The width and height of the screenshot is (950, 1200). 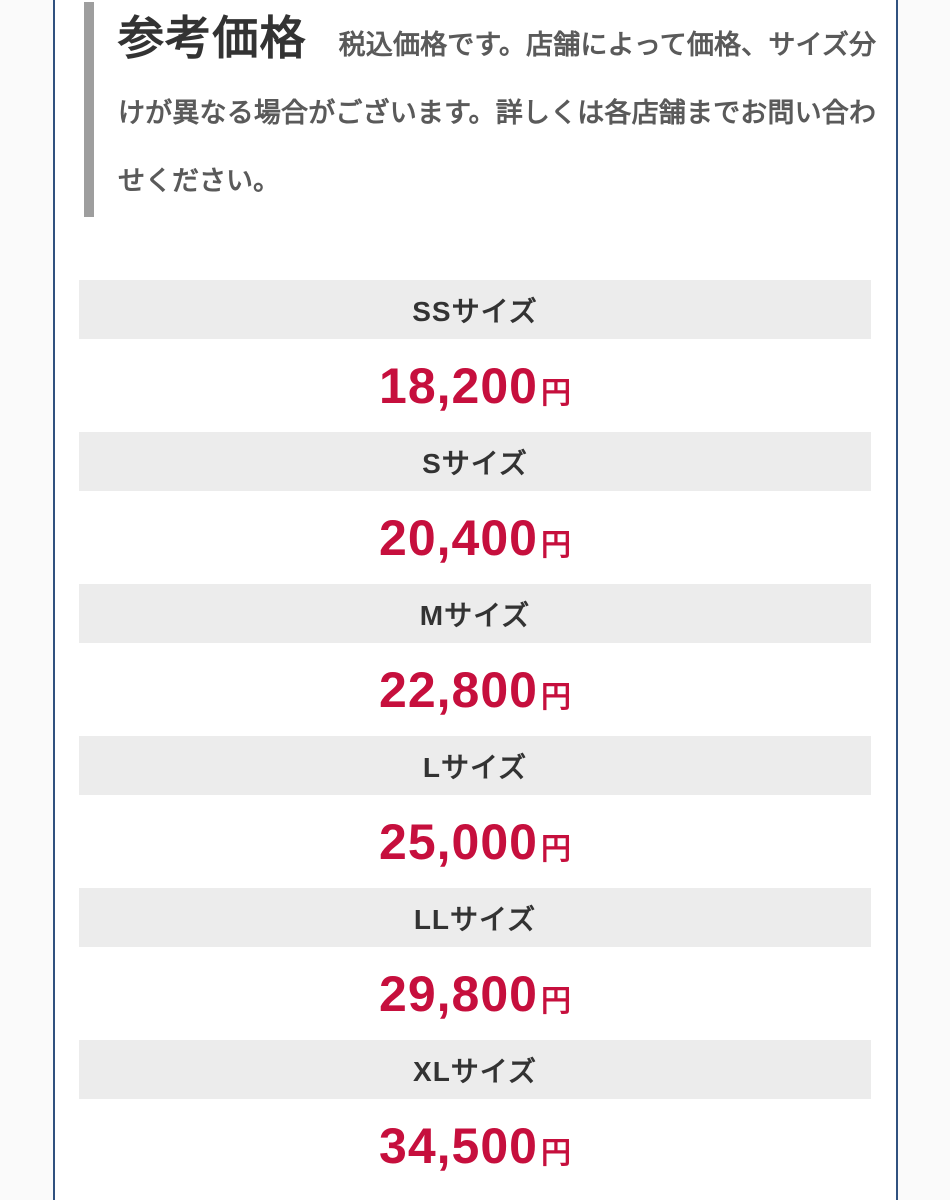 I want to click on size-label: XLサイズ, so click(x=475, y=1071).